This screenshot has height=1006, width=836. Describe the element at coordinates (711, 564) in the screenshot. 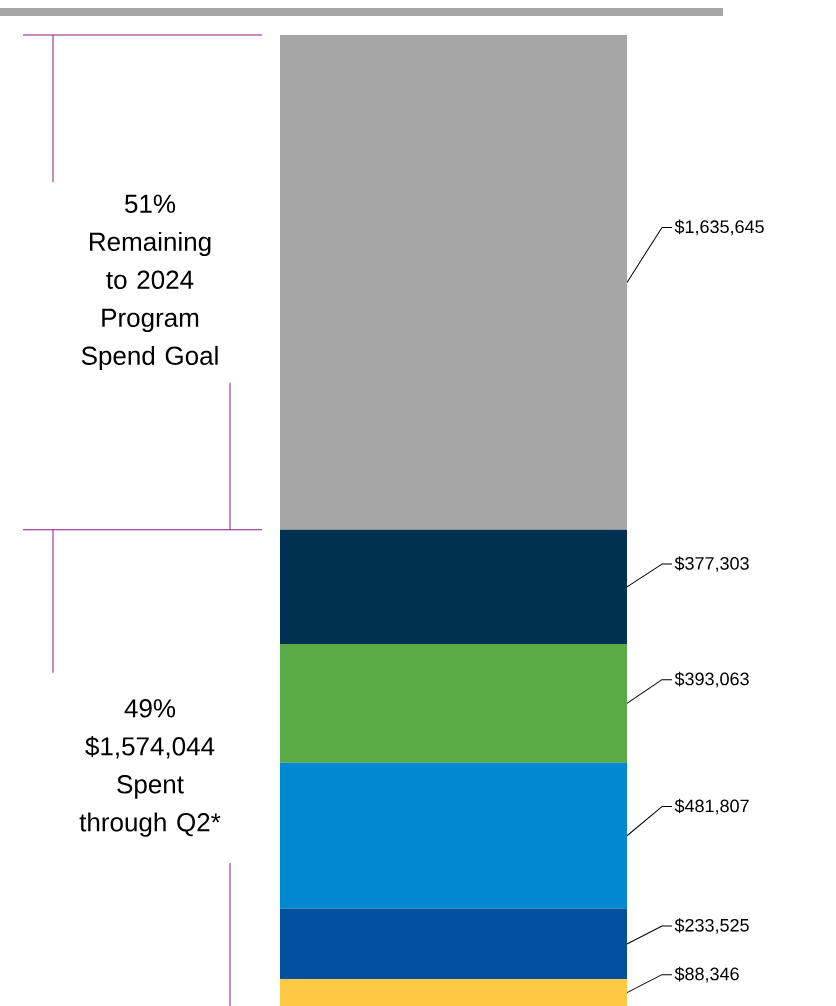

I see `data-label: $377,303` at that location.